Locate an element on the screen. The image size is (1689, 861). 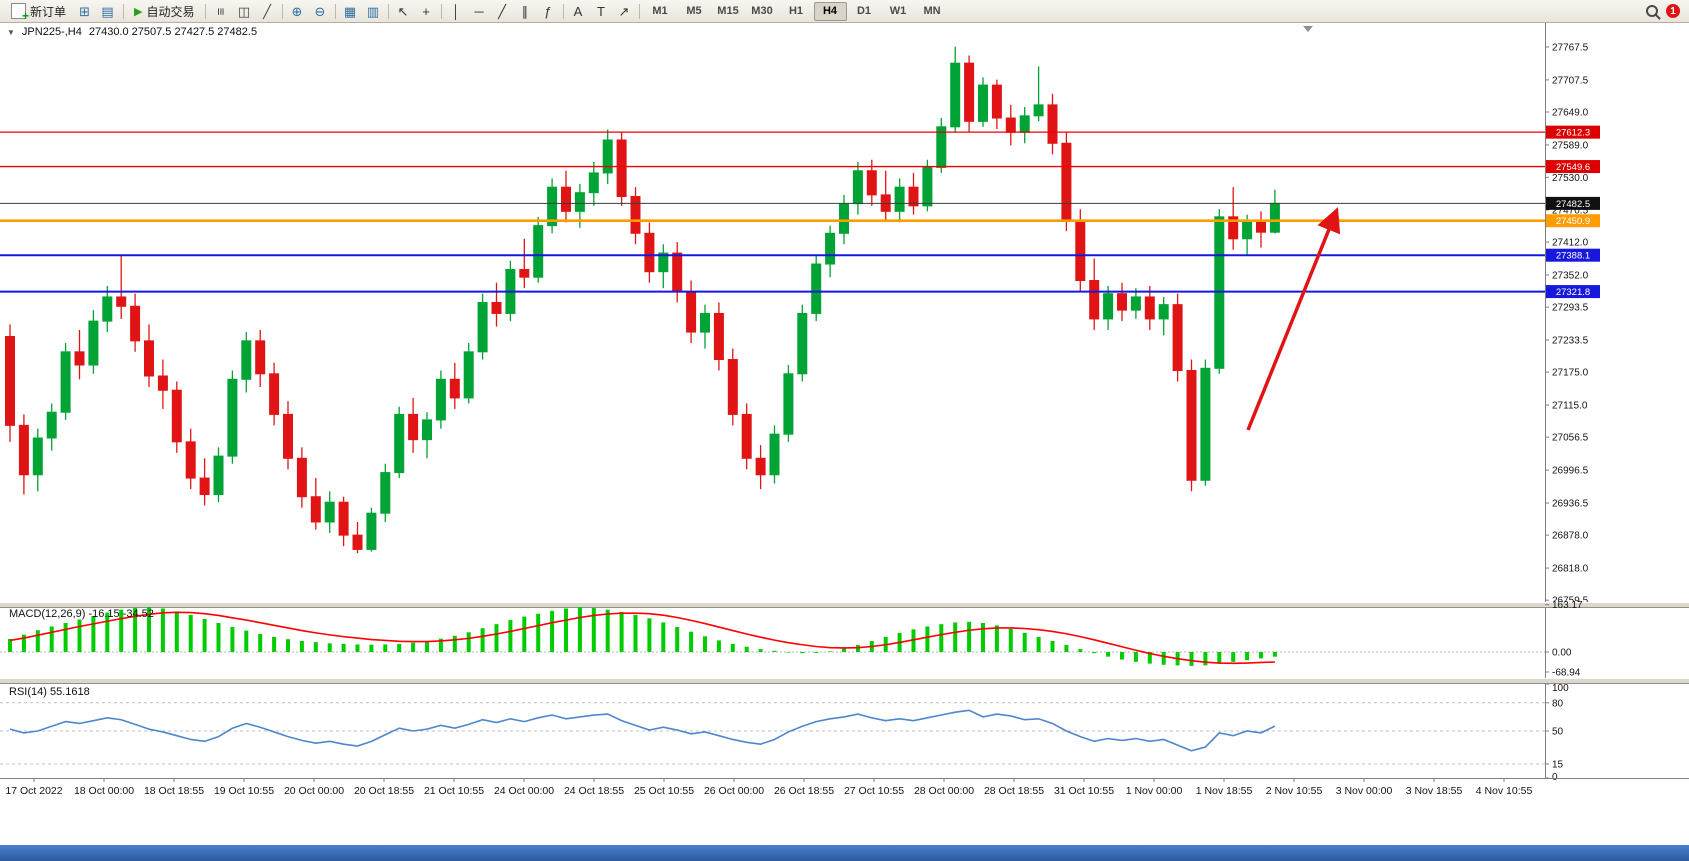
timeframe-h1: H1 is located at coordinates (796, 11).